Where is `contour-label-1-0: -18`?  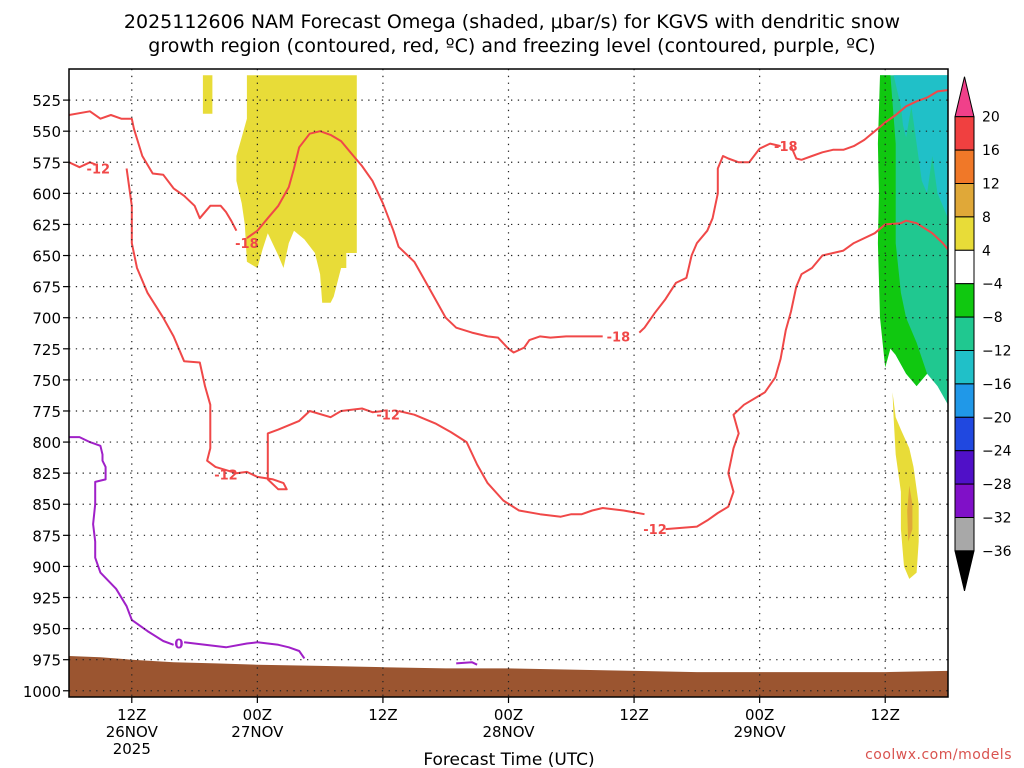 contour-label-1-0: -18 is located at coordinates (247, 244).